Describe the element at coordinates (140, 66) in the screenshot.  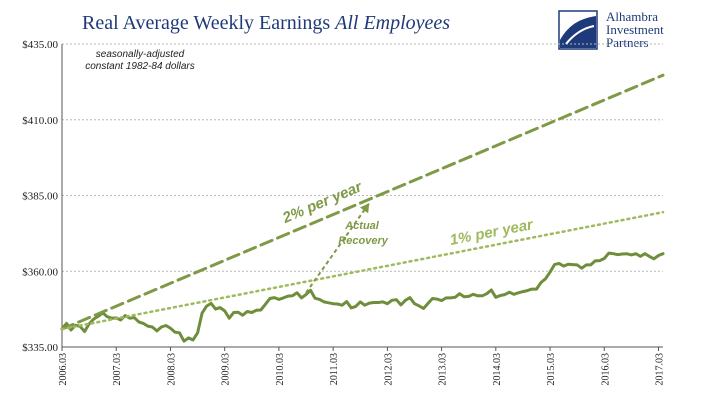
I see `chart-note: constant 1982-84 dollars` at that location.